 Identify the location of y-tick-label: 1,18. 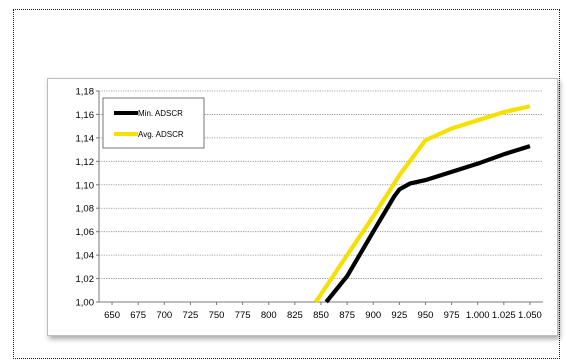
(85, 92).